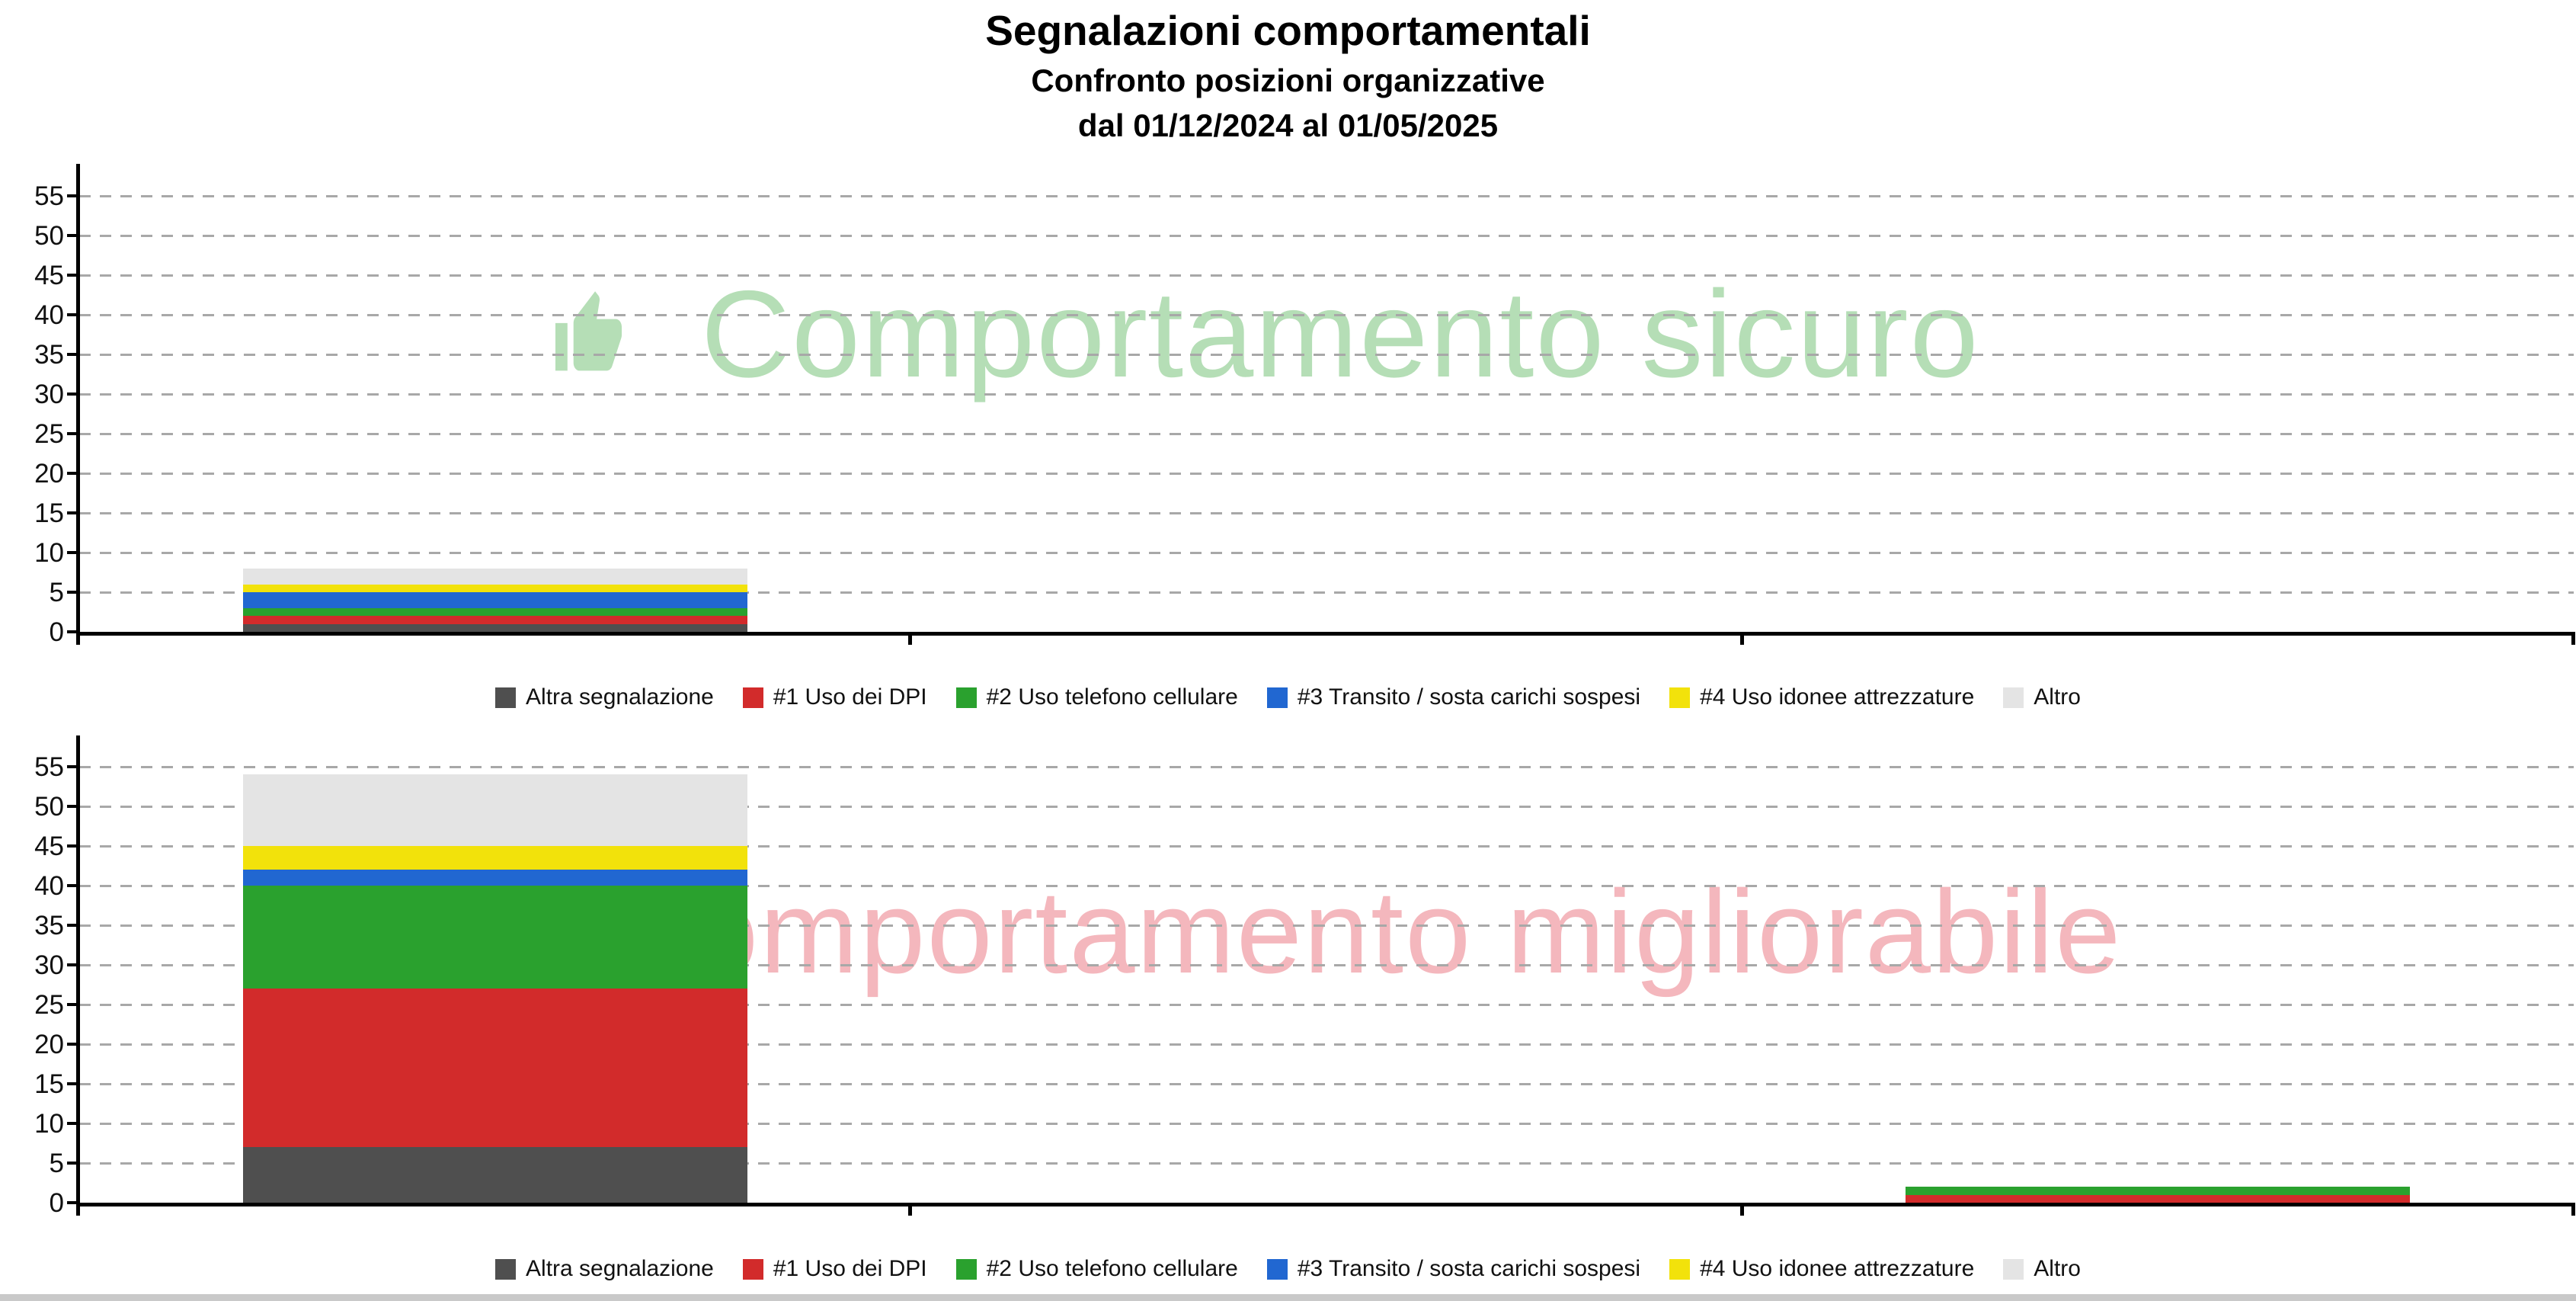  What do you see at coordinates (56, 1163) in the screenshot?
I see `y-tick-label: 5` at bounding box center [56, 1163].